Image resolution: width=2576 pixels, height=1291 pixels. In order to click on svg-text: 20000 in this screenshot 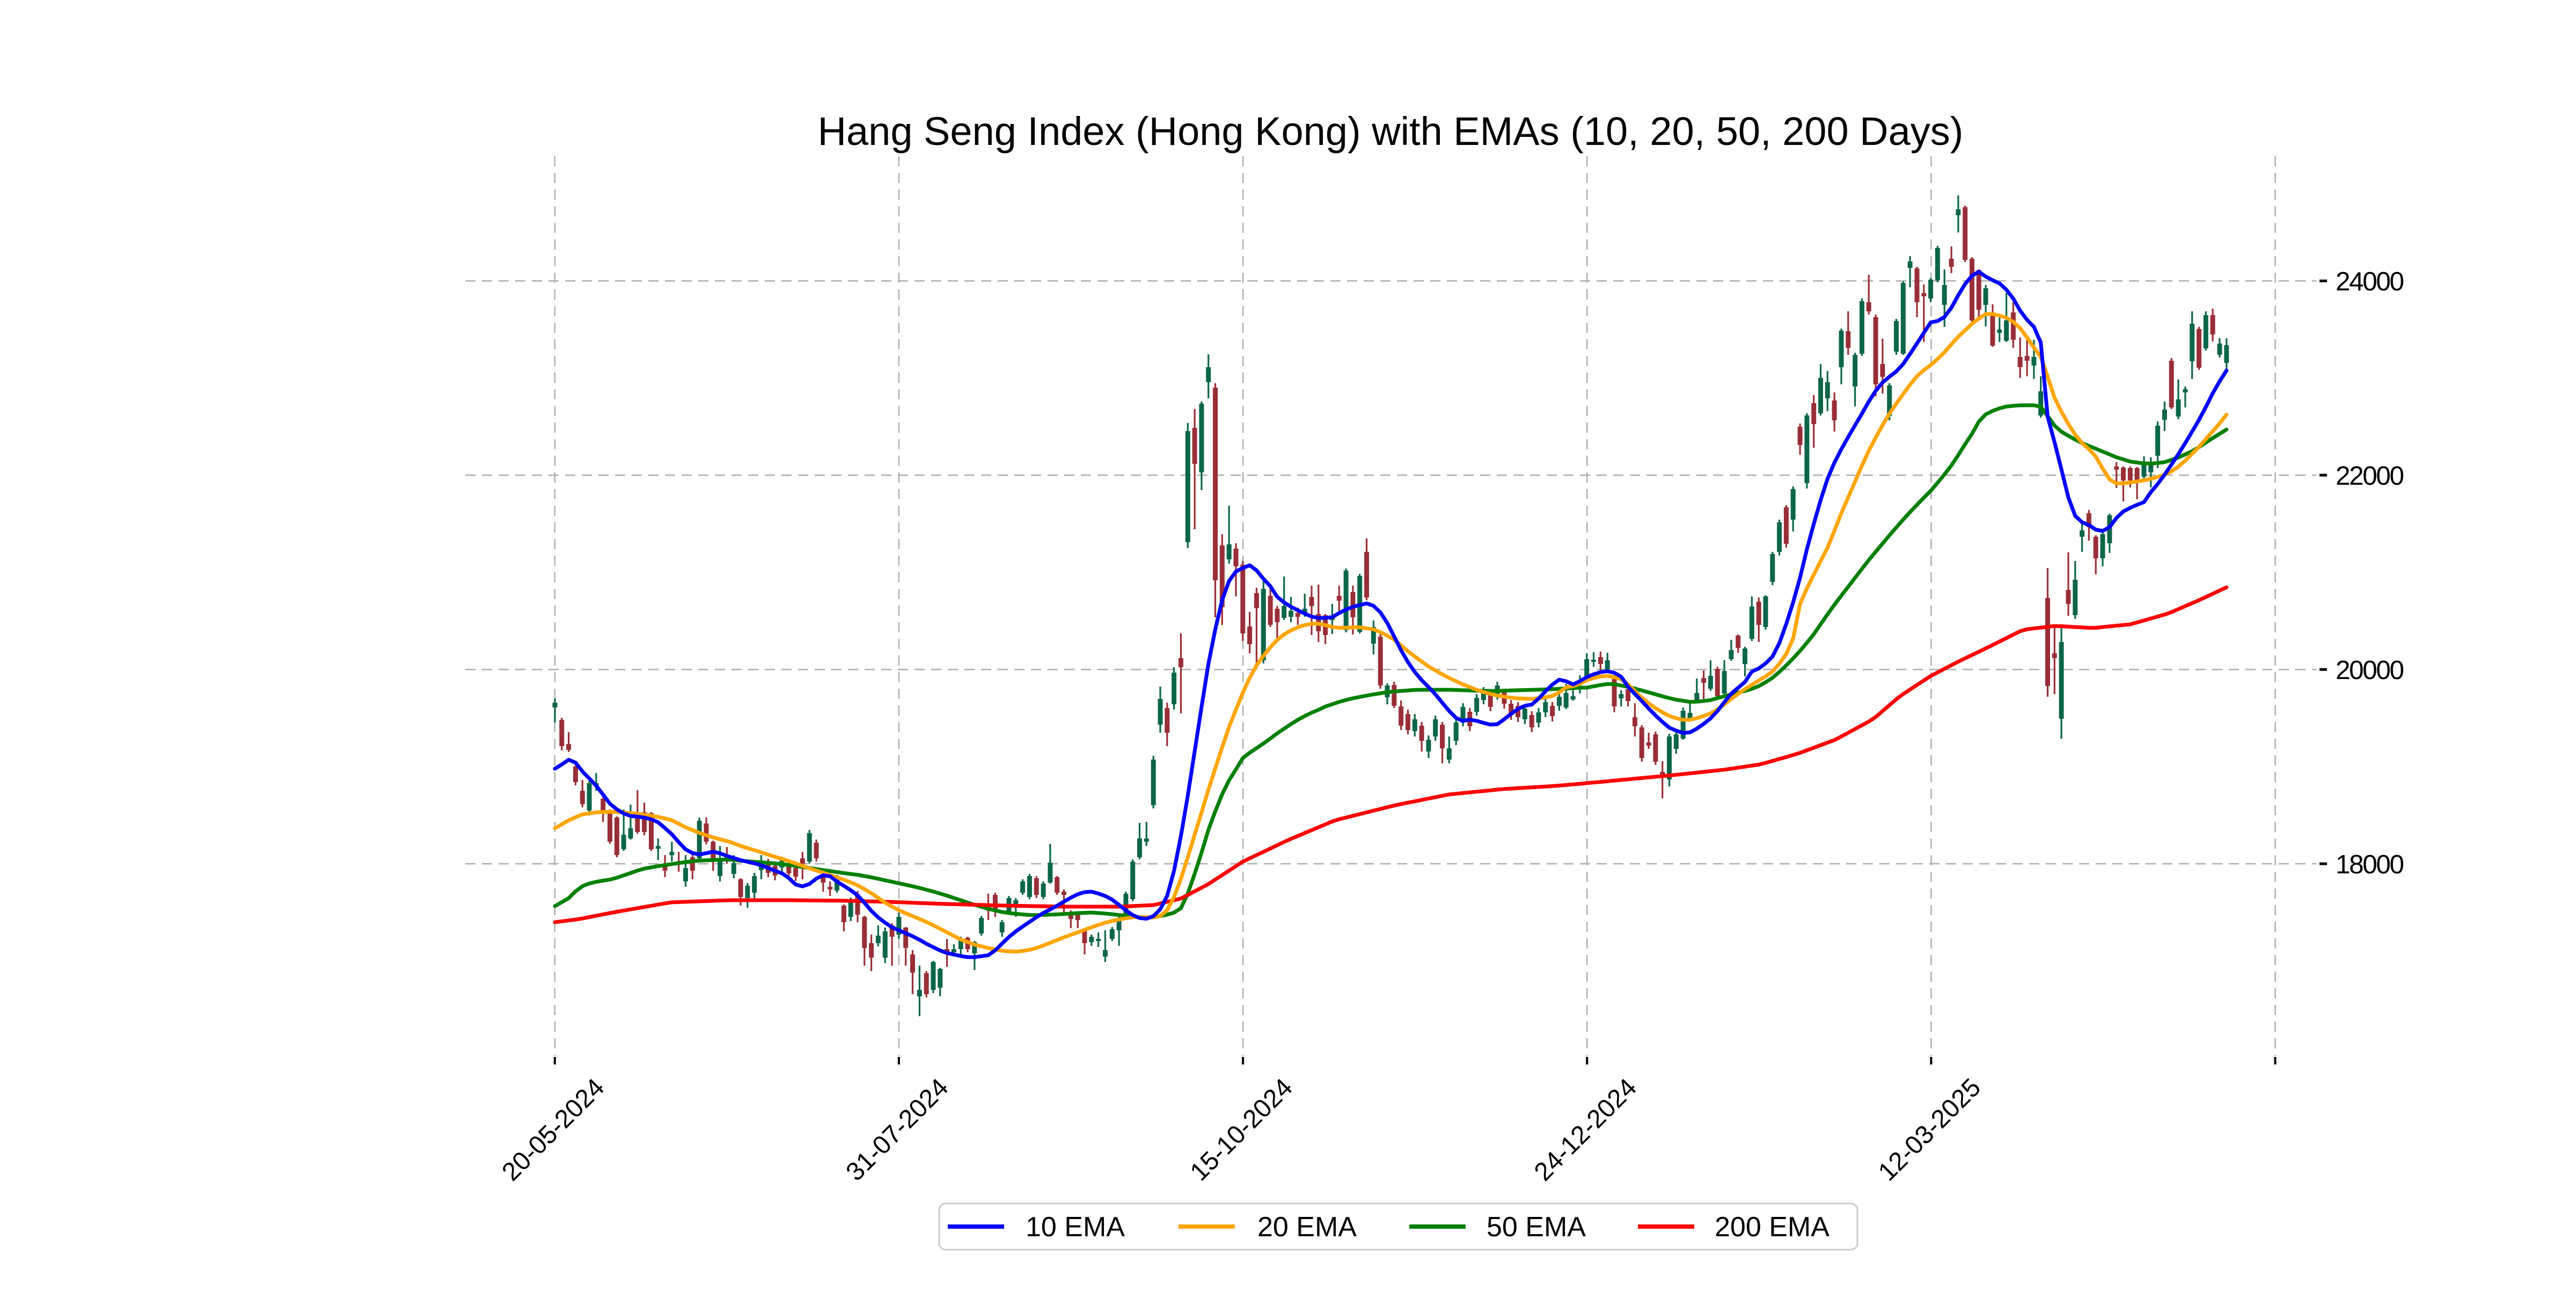, I will do `click(2370, 670)`.